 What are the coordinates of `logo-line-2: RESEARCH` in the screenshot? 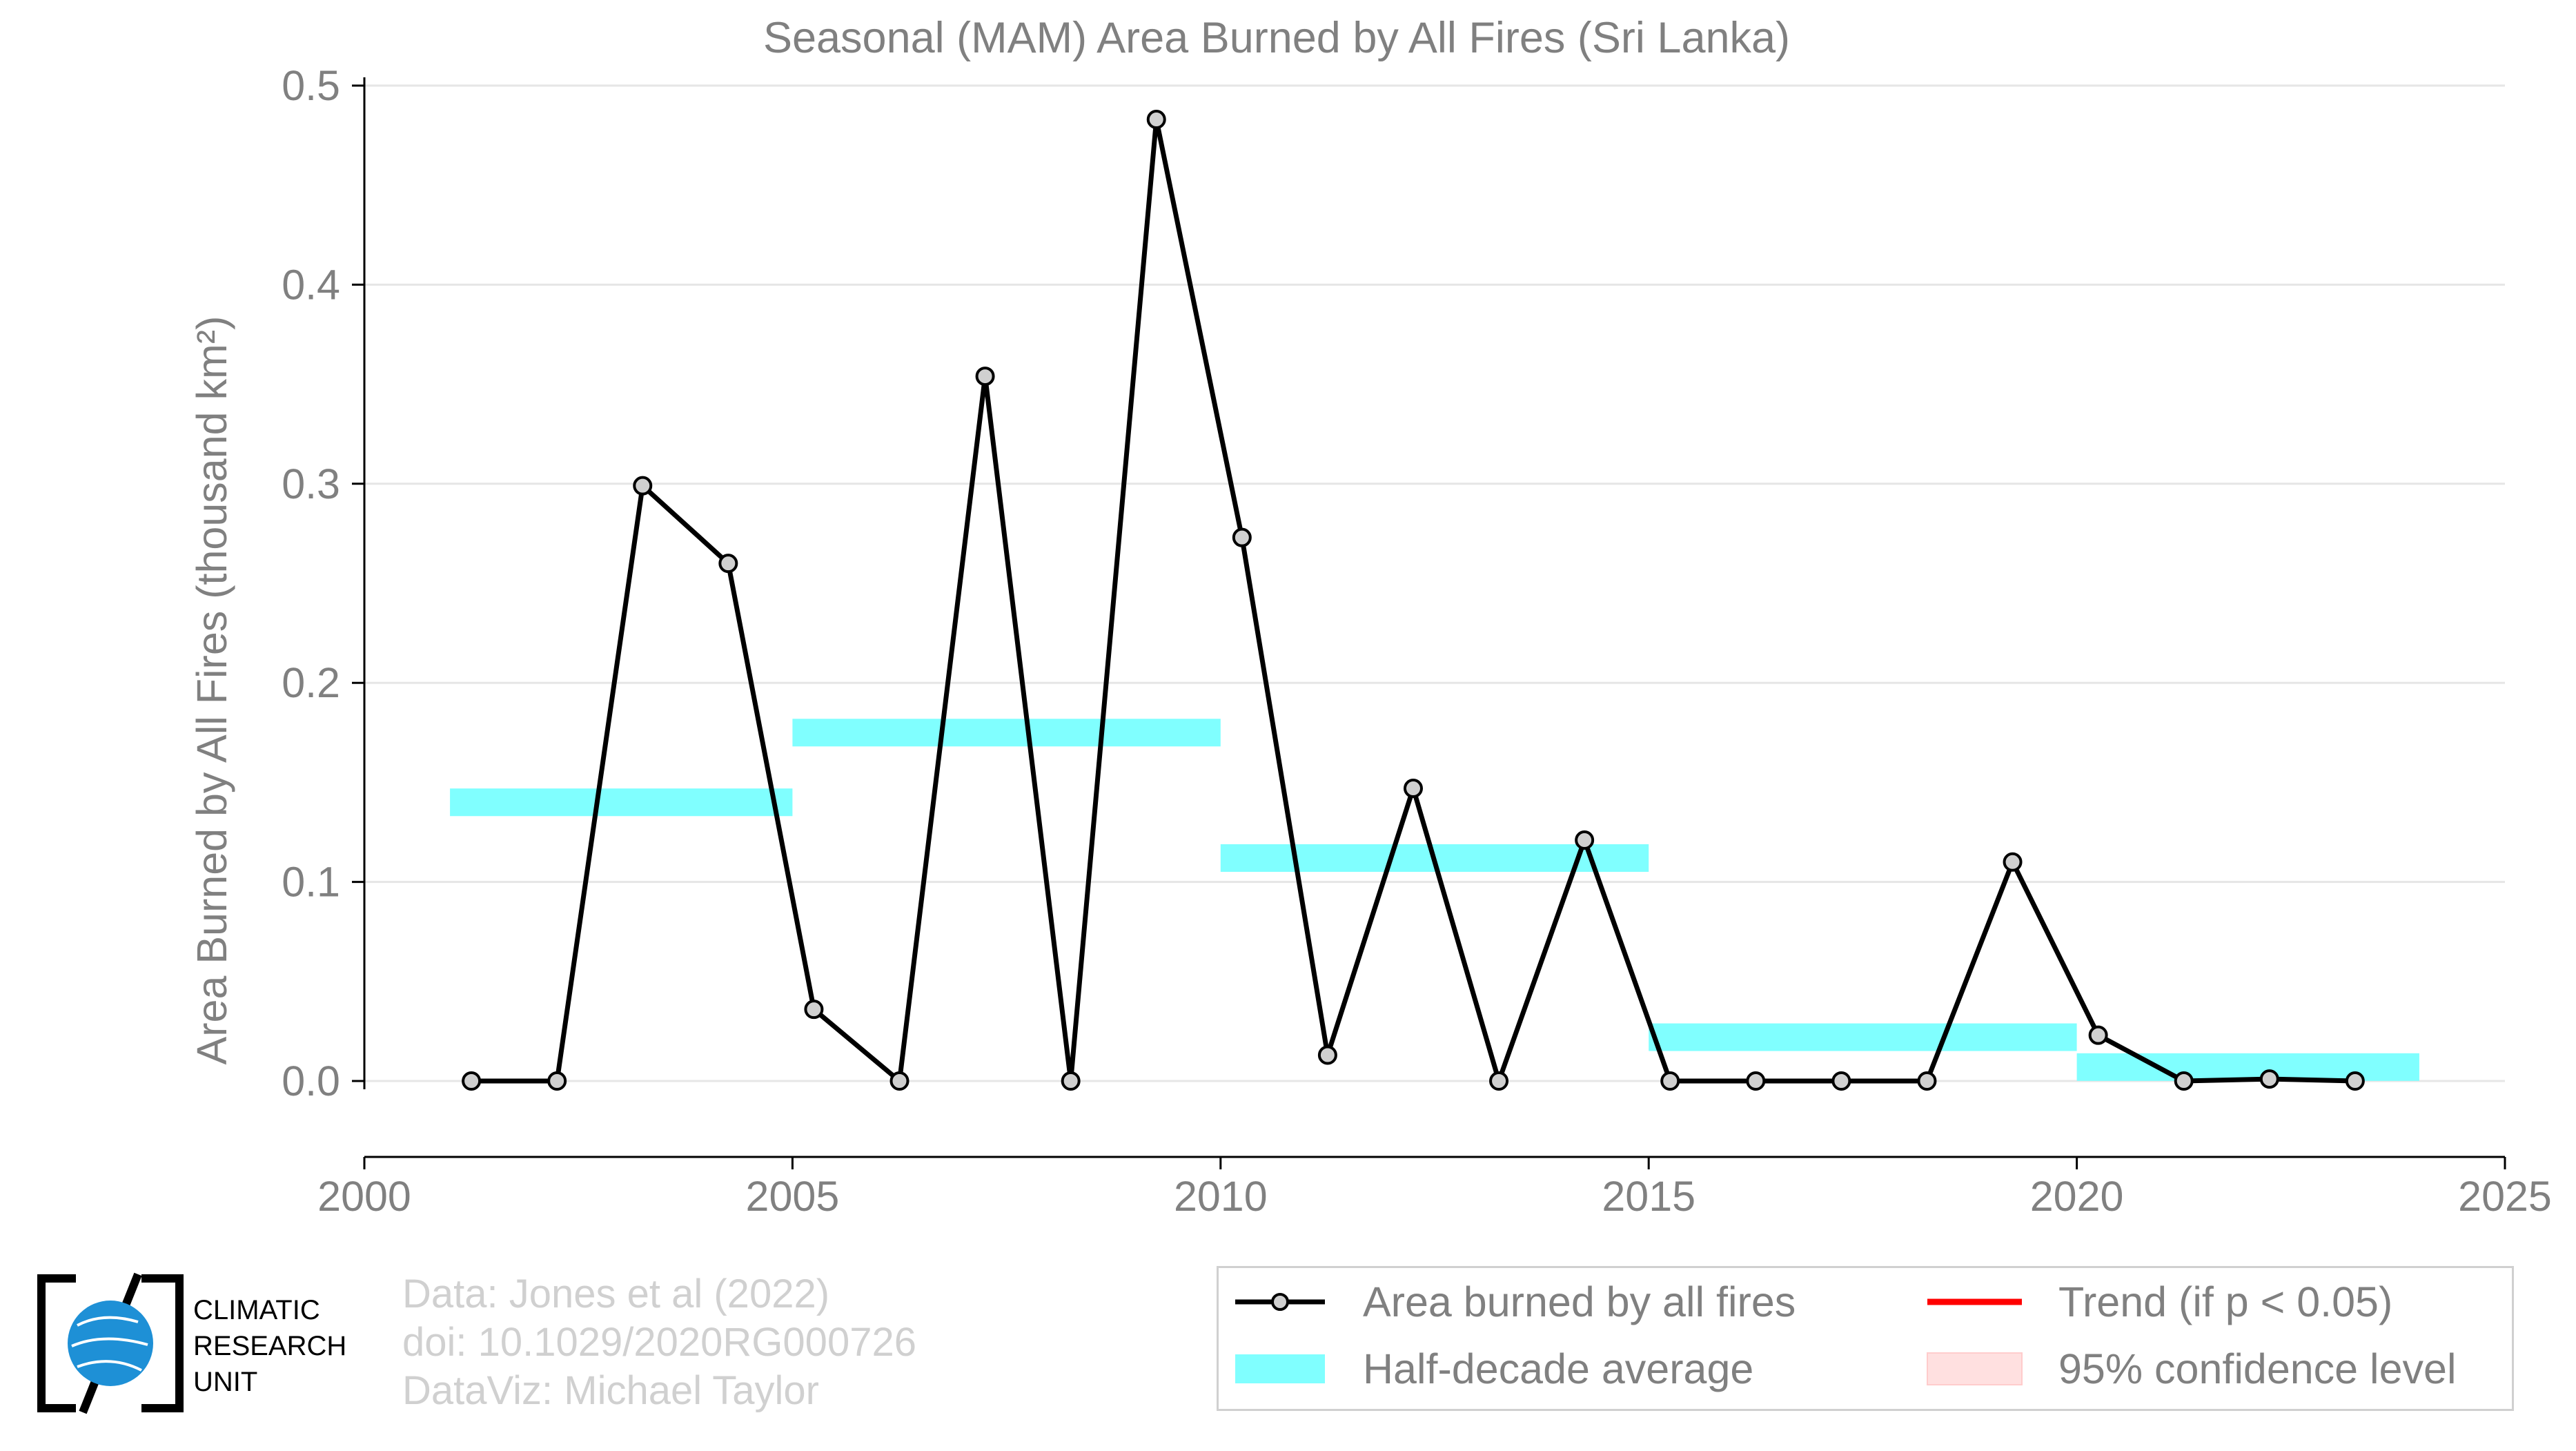 It's located at (270, 1346).